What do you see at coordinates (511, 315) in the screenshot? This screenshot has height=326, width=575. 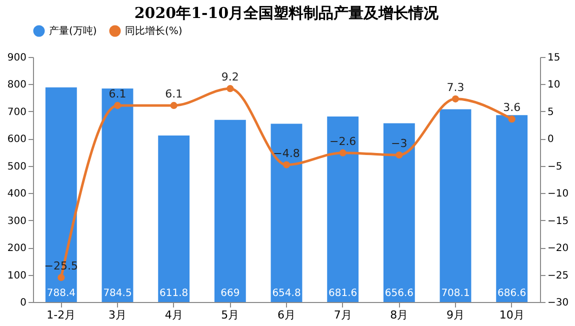 I see `x-tick-label: 10月` at bounding box center [511, 315].